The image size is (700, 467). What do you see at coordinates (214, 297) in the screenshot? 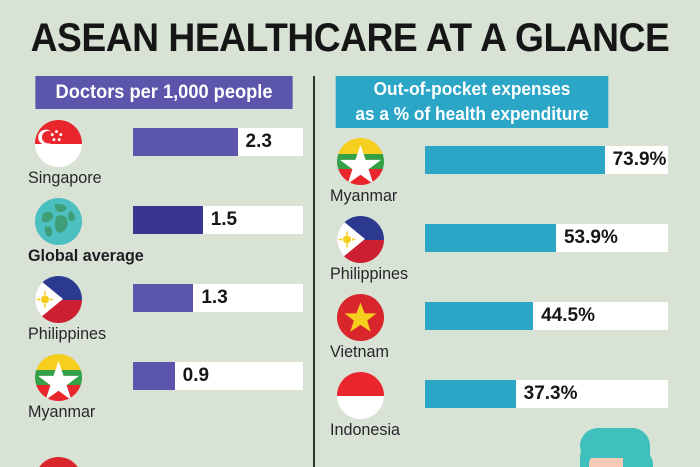
I see `bar-value: 1.3` at bounding box center [214, 297].